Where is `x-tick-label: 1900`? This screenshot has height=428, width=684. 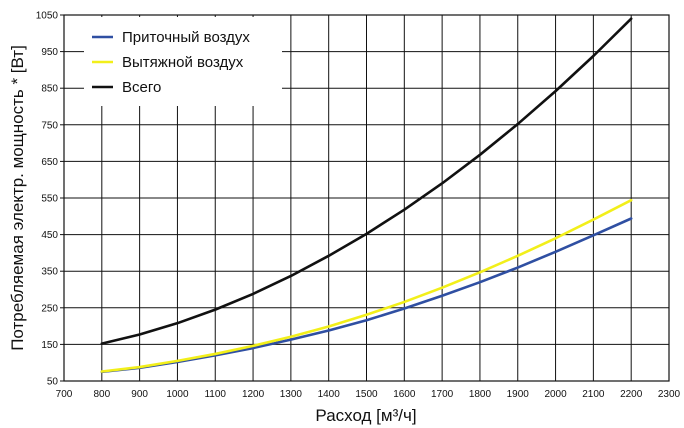
x-tick-label: 1900 is located at coordinates (518, 394).